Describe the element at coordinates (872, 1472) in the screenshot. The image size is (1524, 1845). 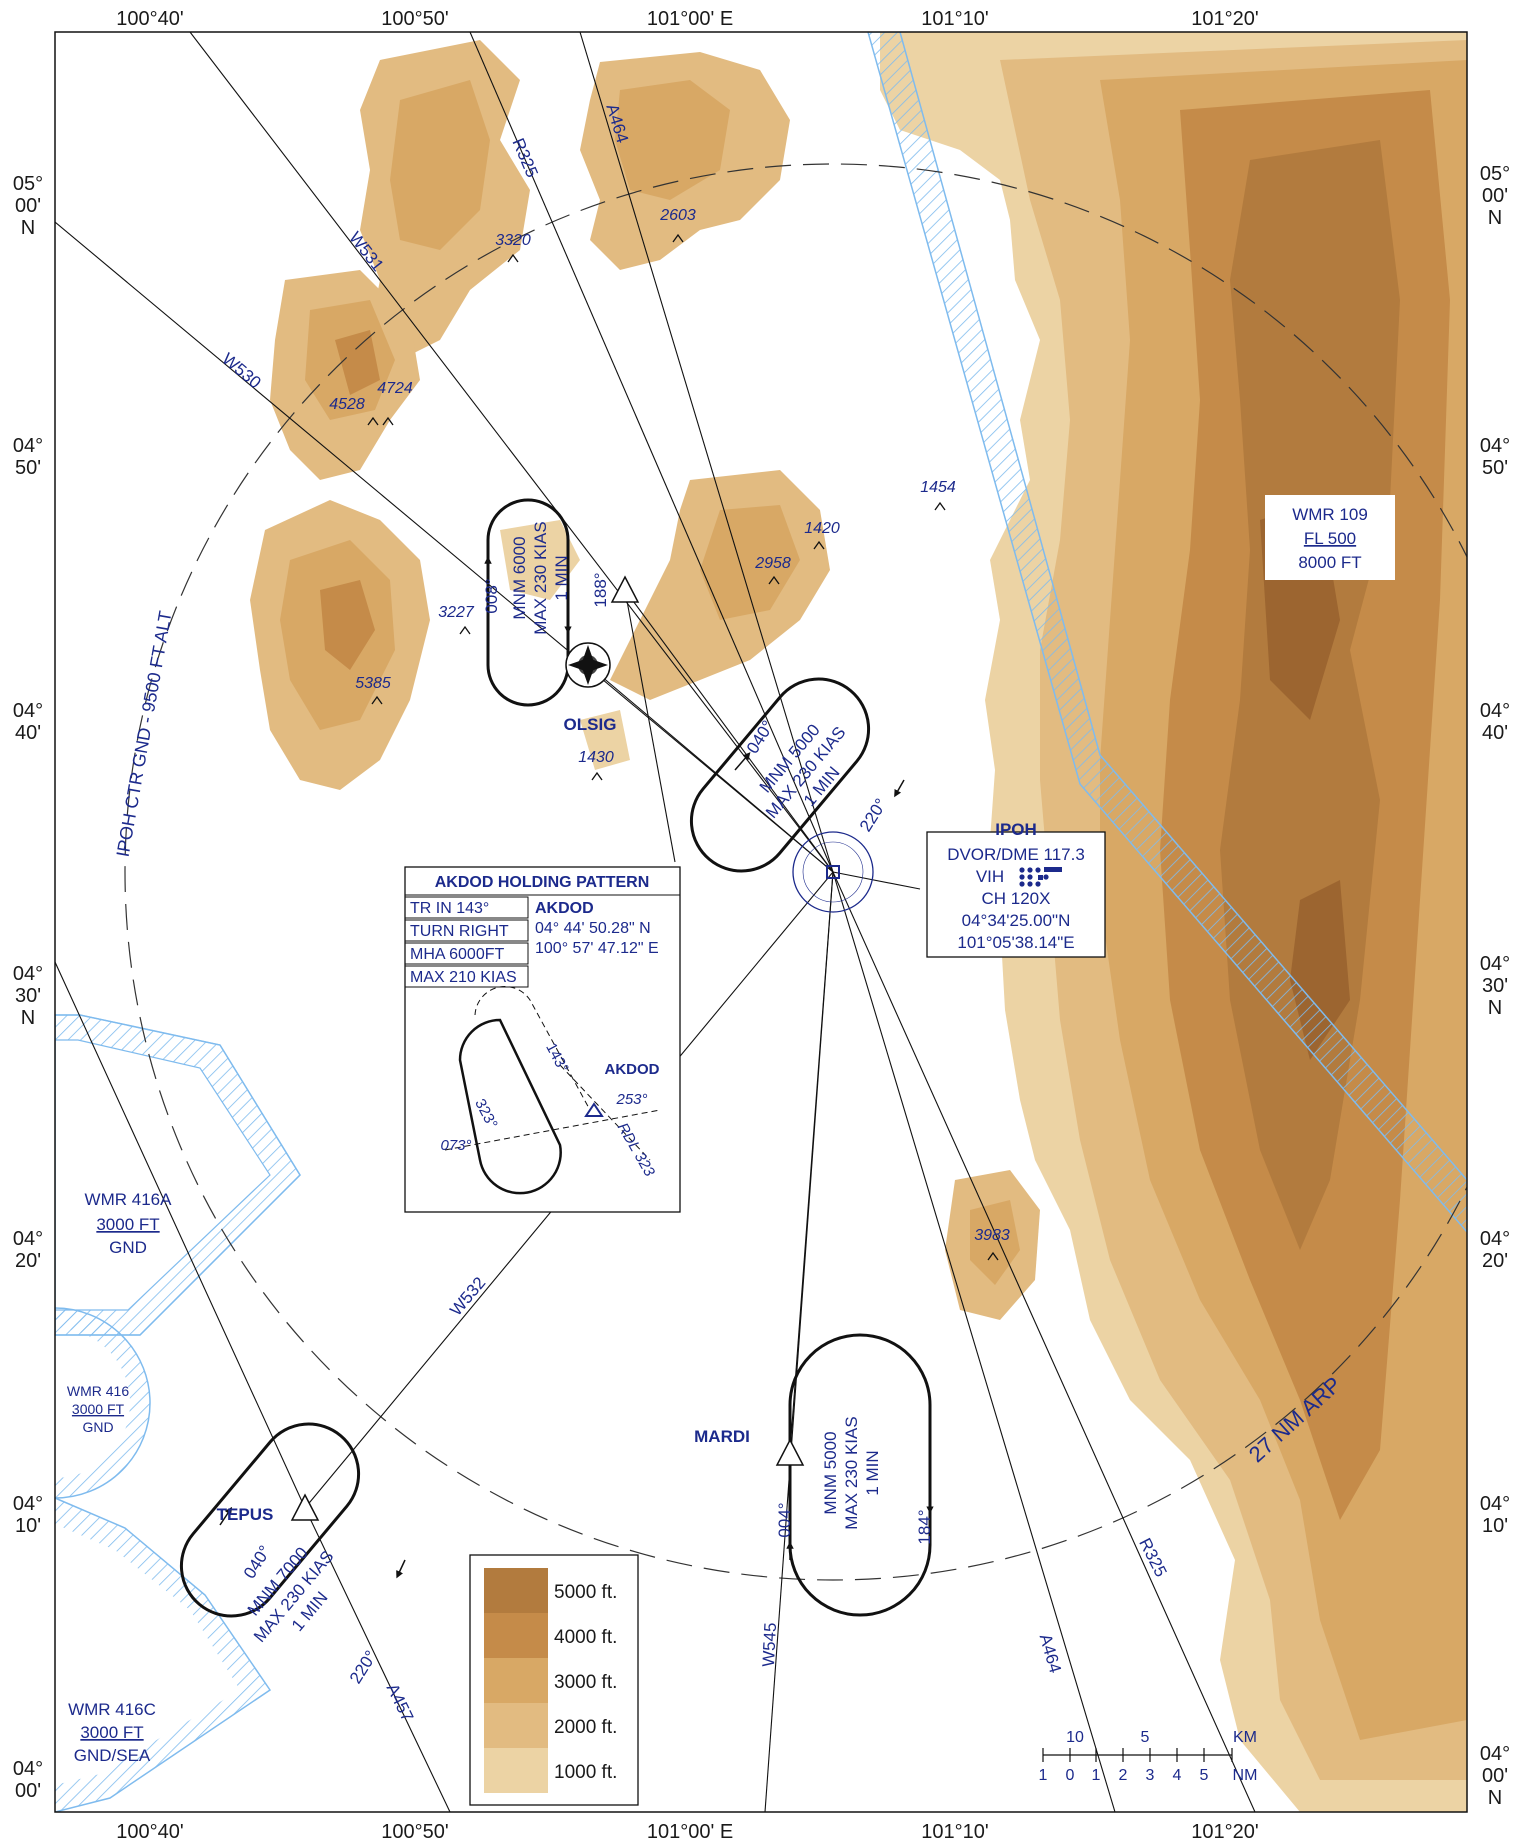
I see `mardi-l3: 1 MIN` at that location.